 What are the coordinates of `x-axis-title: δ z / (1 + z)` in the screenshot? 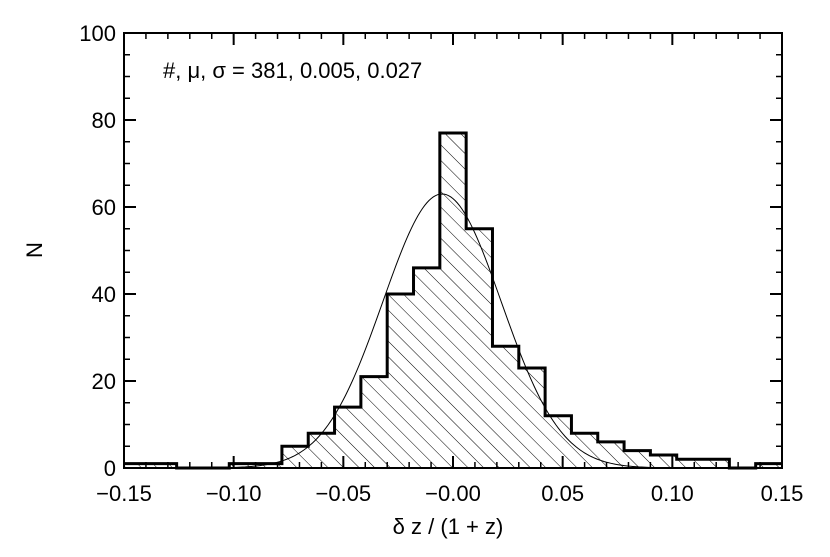 It's located at (448, 526).